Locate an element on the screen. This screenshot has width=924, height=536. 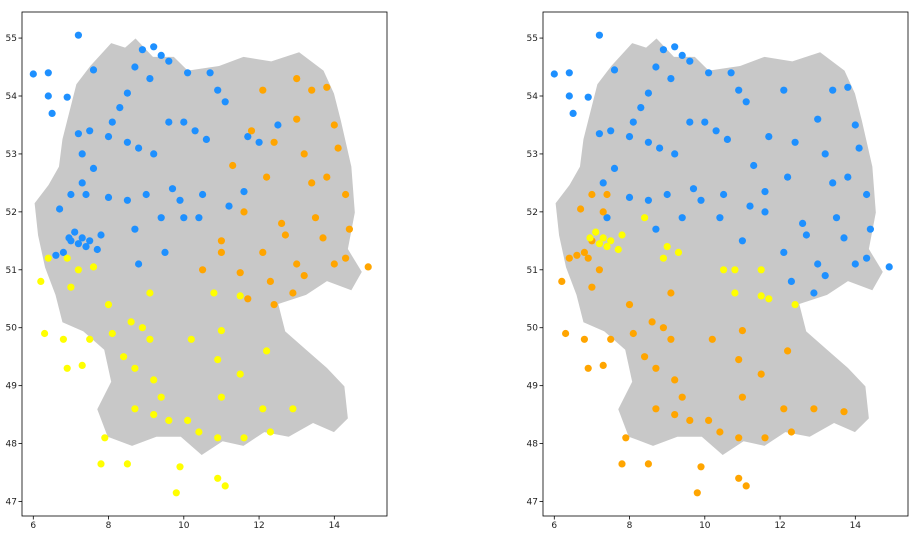
y-tick-label: 51 is located at coordinates (11, 271).